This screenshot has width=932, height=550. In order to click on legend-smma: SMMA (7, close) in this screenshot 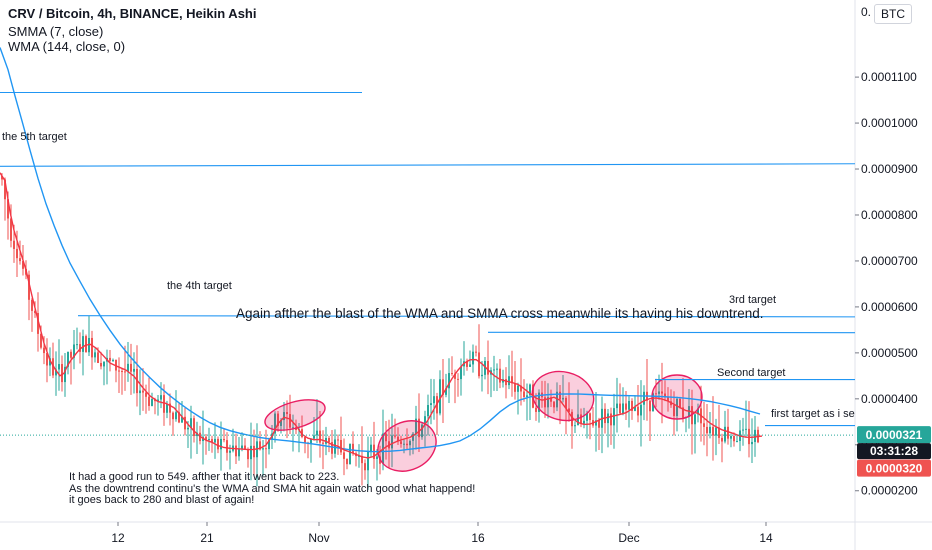, I will do `click(56, 31)`.